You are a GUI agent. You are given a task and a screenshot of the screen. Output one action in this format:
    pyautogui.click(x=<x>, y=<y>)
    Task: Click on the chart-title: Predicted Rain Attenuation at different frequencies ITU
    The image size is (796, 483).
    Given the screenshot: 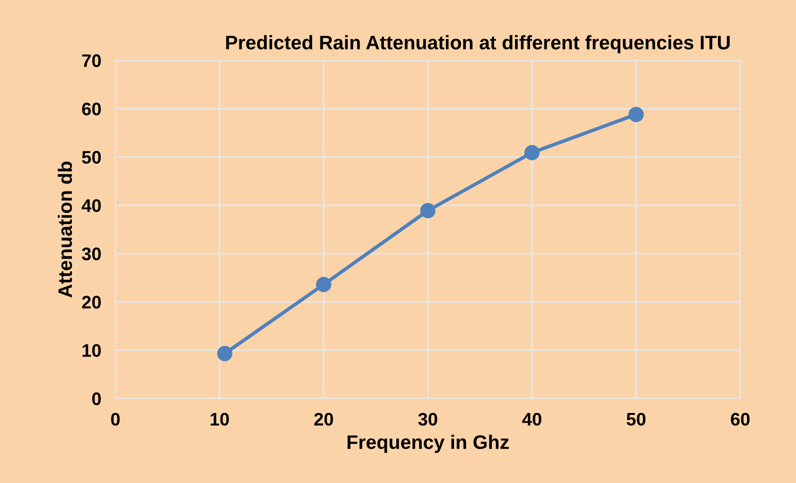 What is the action you would take?
    pyautogui.click(x=478, y=44)
    